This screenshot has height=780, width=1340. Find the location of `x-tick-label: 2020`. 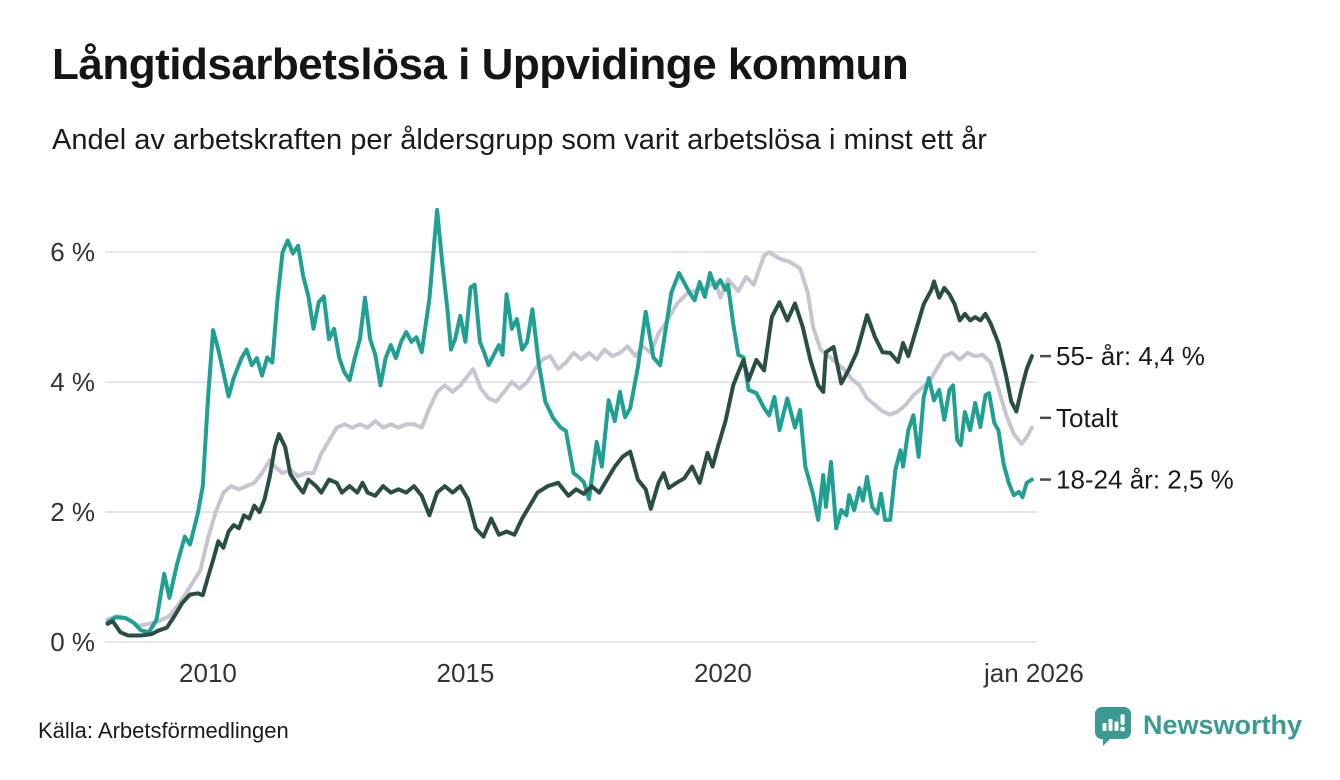

x-tick-label: 2020 is located at coordinates (723, 673).